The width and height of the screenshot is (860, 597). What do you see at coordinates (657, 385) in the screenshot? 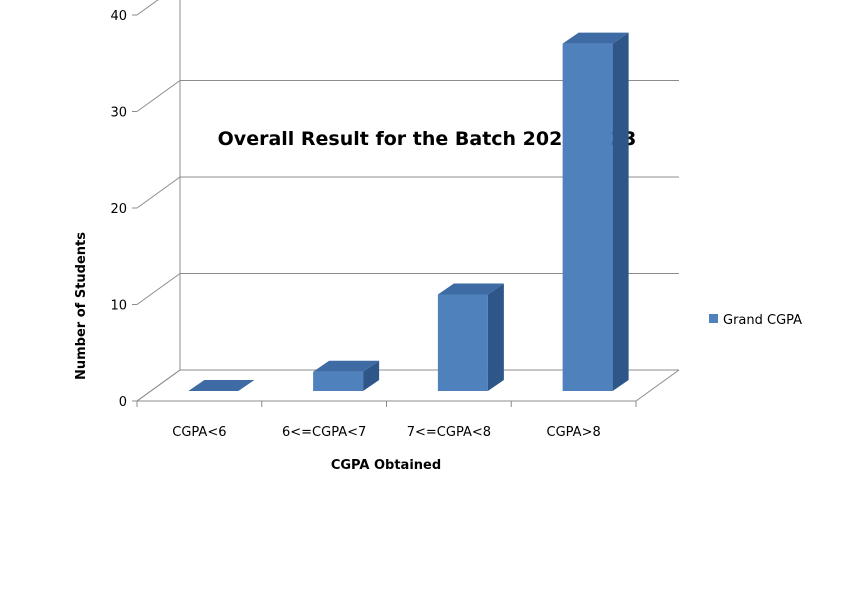
I see `floor-right-edge` at bounding box center [657, 385].